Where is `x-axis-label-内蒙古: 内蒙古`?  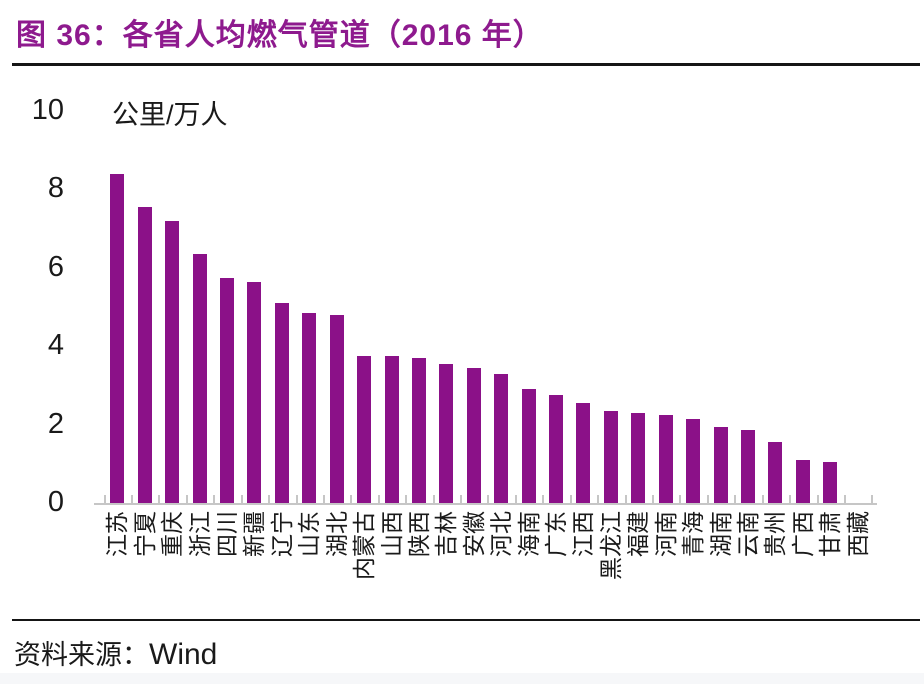
x-axis-label-内蒙古: 内蒙古 is located at coordinates (364, 545).